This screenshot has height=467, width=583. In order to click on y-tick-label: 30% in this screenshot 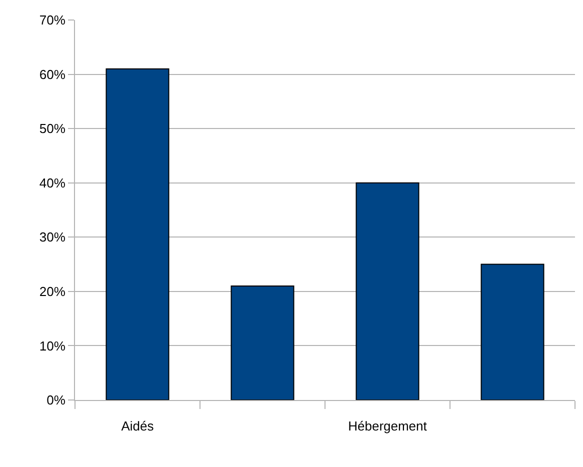, I will do `click(52, 237)`.